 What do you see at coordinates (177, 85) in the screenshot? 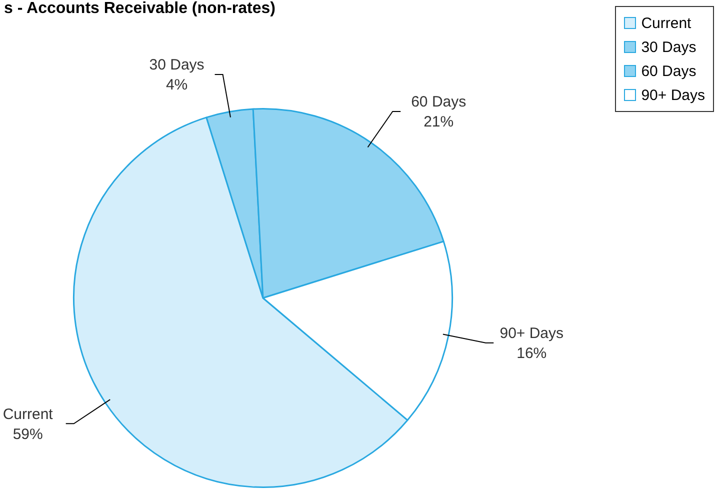
I see `data-label: 4%` at bounding box center [177, 85].